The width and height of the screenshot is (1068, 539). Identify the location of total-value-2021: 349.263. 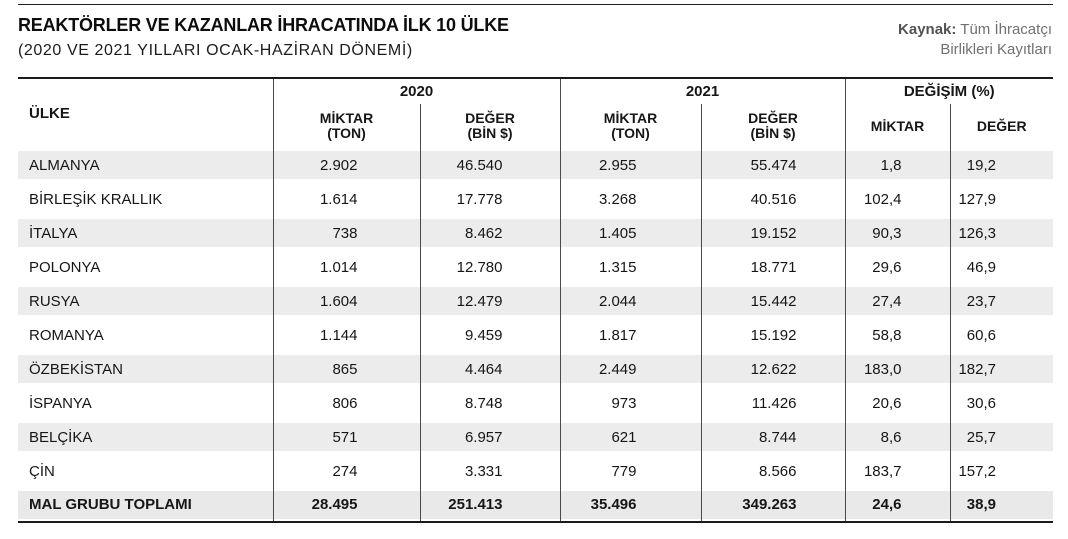
(772, 505).